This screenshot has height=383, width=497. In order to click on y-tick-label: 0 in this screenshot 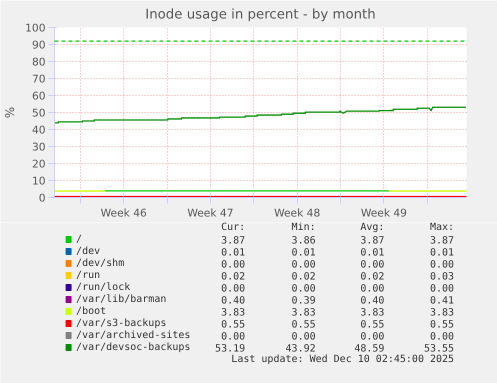, I will do `click(42, 198)`.